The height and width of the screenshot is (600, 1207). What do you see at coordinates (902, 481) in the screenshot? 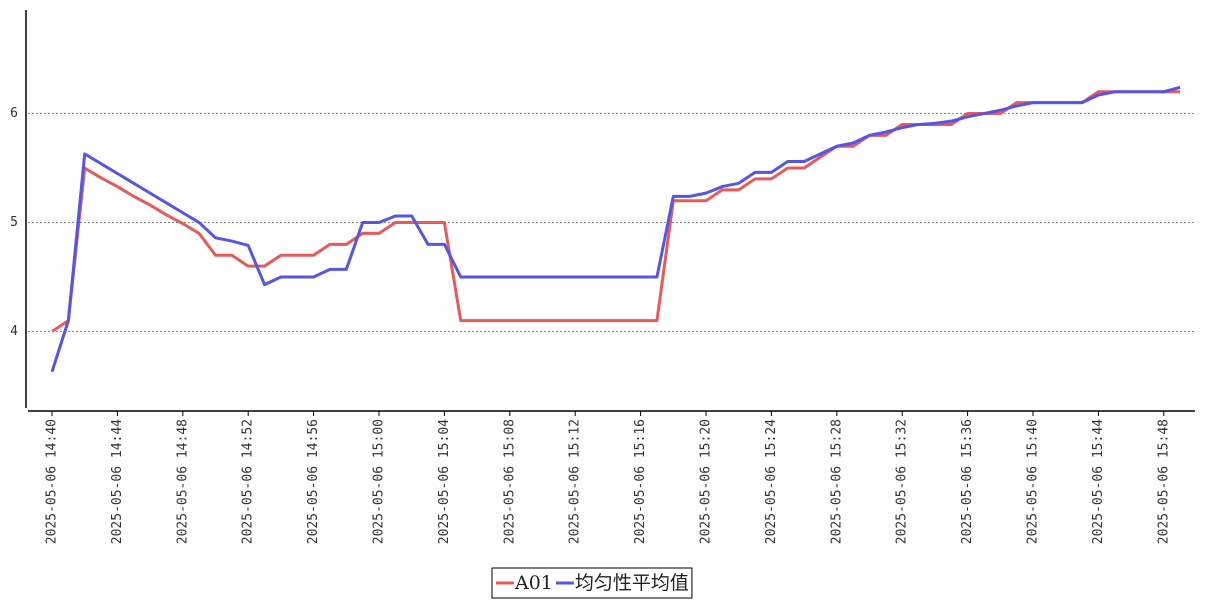
I see `x-tick-label: 2025-05-06 15:32` at bounding box center [902, 481].